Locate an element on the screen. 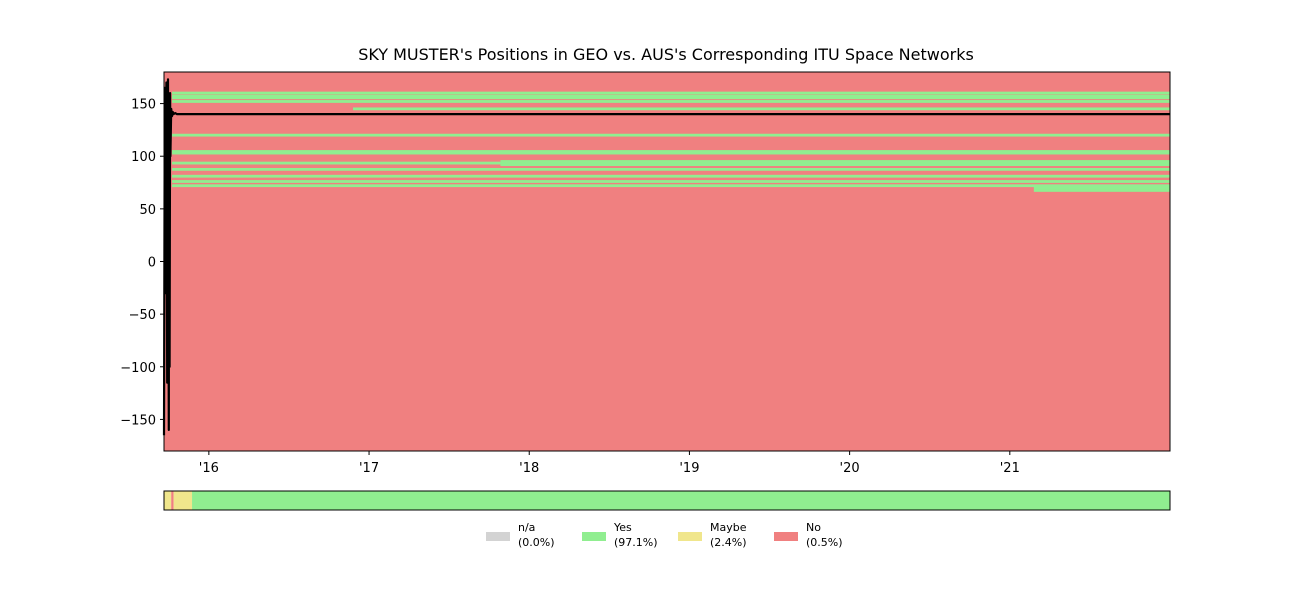  y-tick-label: −100 is located at coordinates (138, 368).